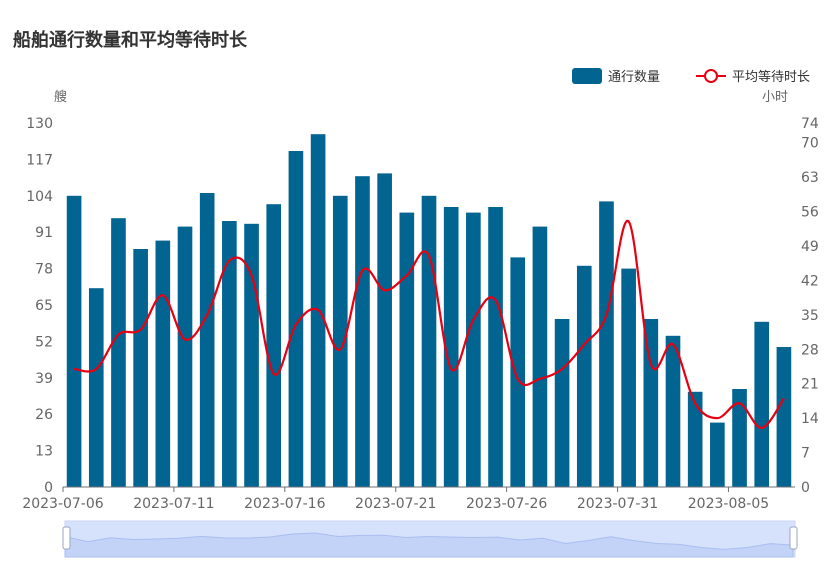  What do you see at coordinates (728, 504) in the screenshot?
I see `x-tick-label: 2023-08-05` at bounding box center [728, 504].